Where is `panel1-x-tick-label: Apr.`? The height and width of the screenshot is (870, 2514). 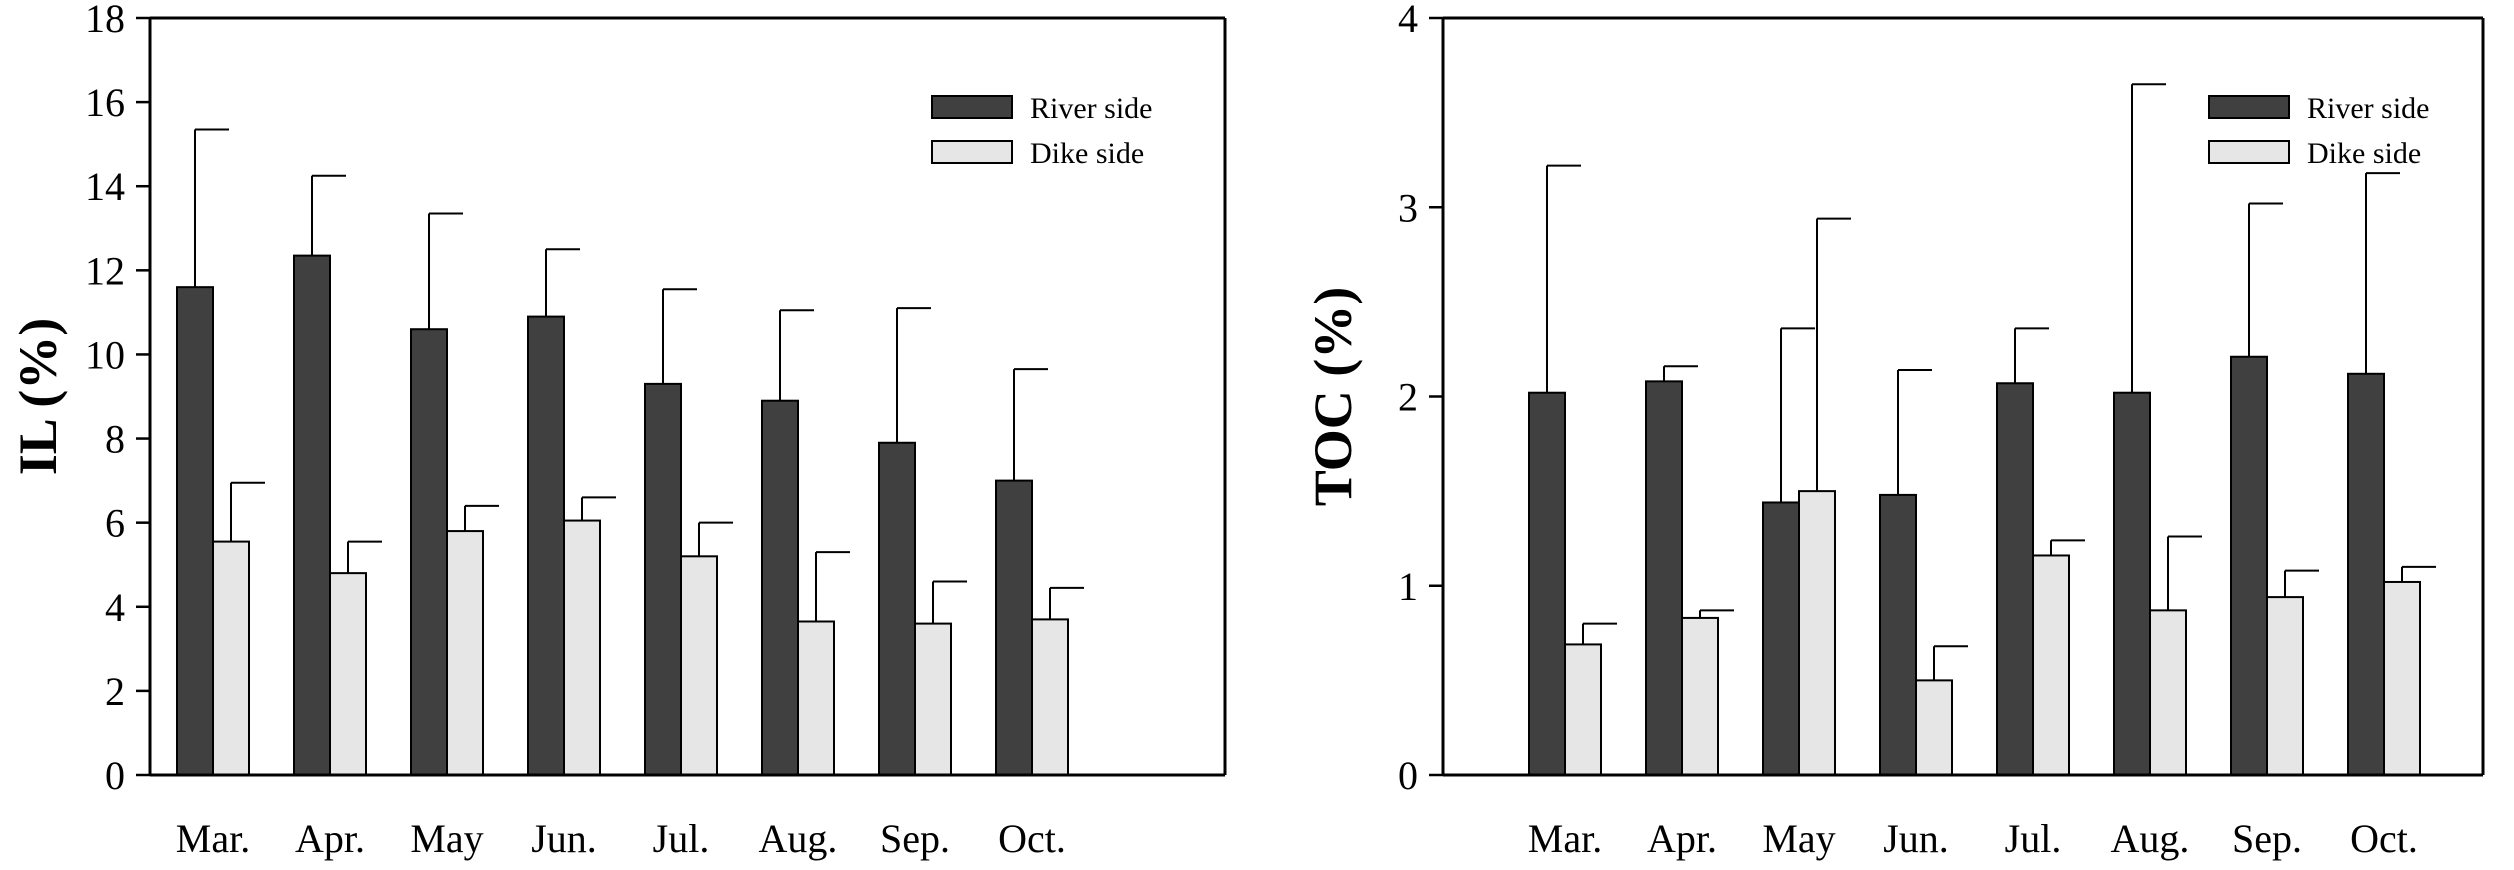
panel1-x-tick-label: Apr. is located at coordinates (330, 838).